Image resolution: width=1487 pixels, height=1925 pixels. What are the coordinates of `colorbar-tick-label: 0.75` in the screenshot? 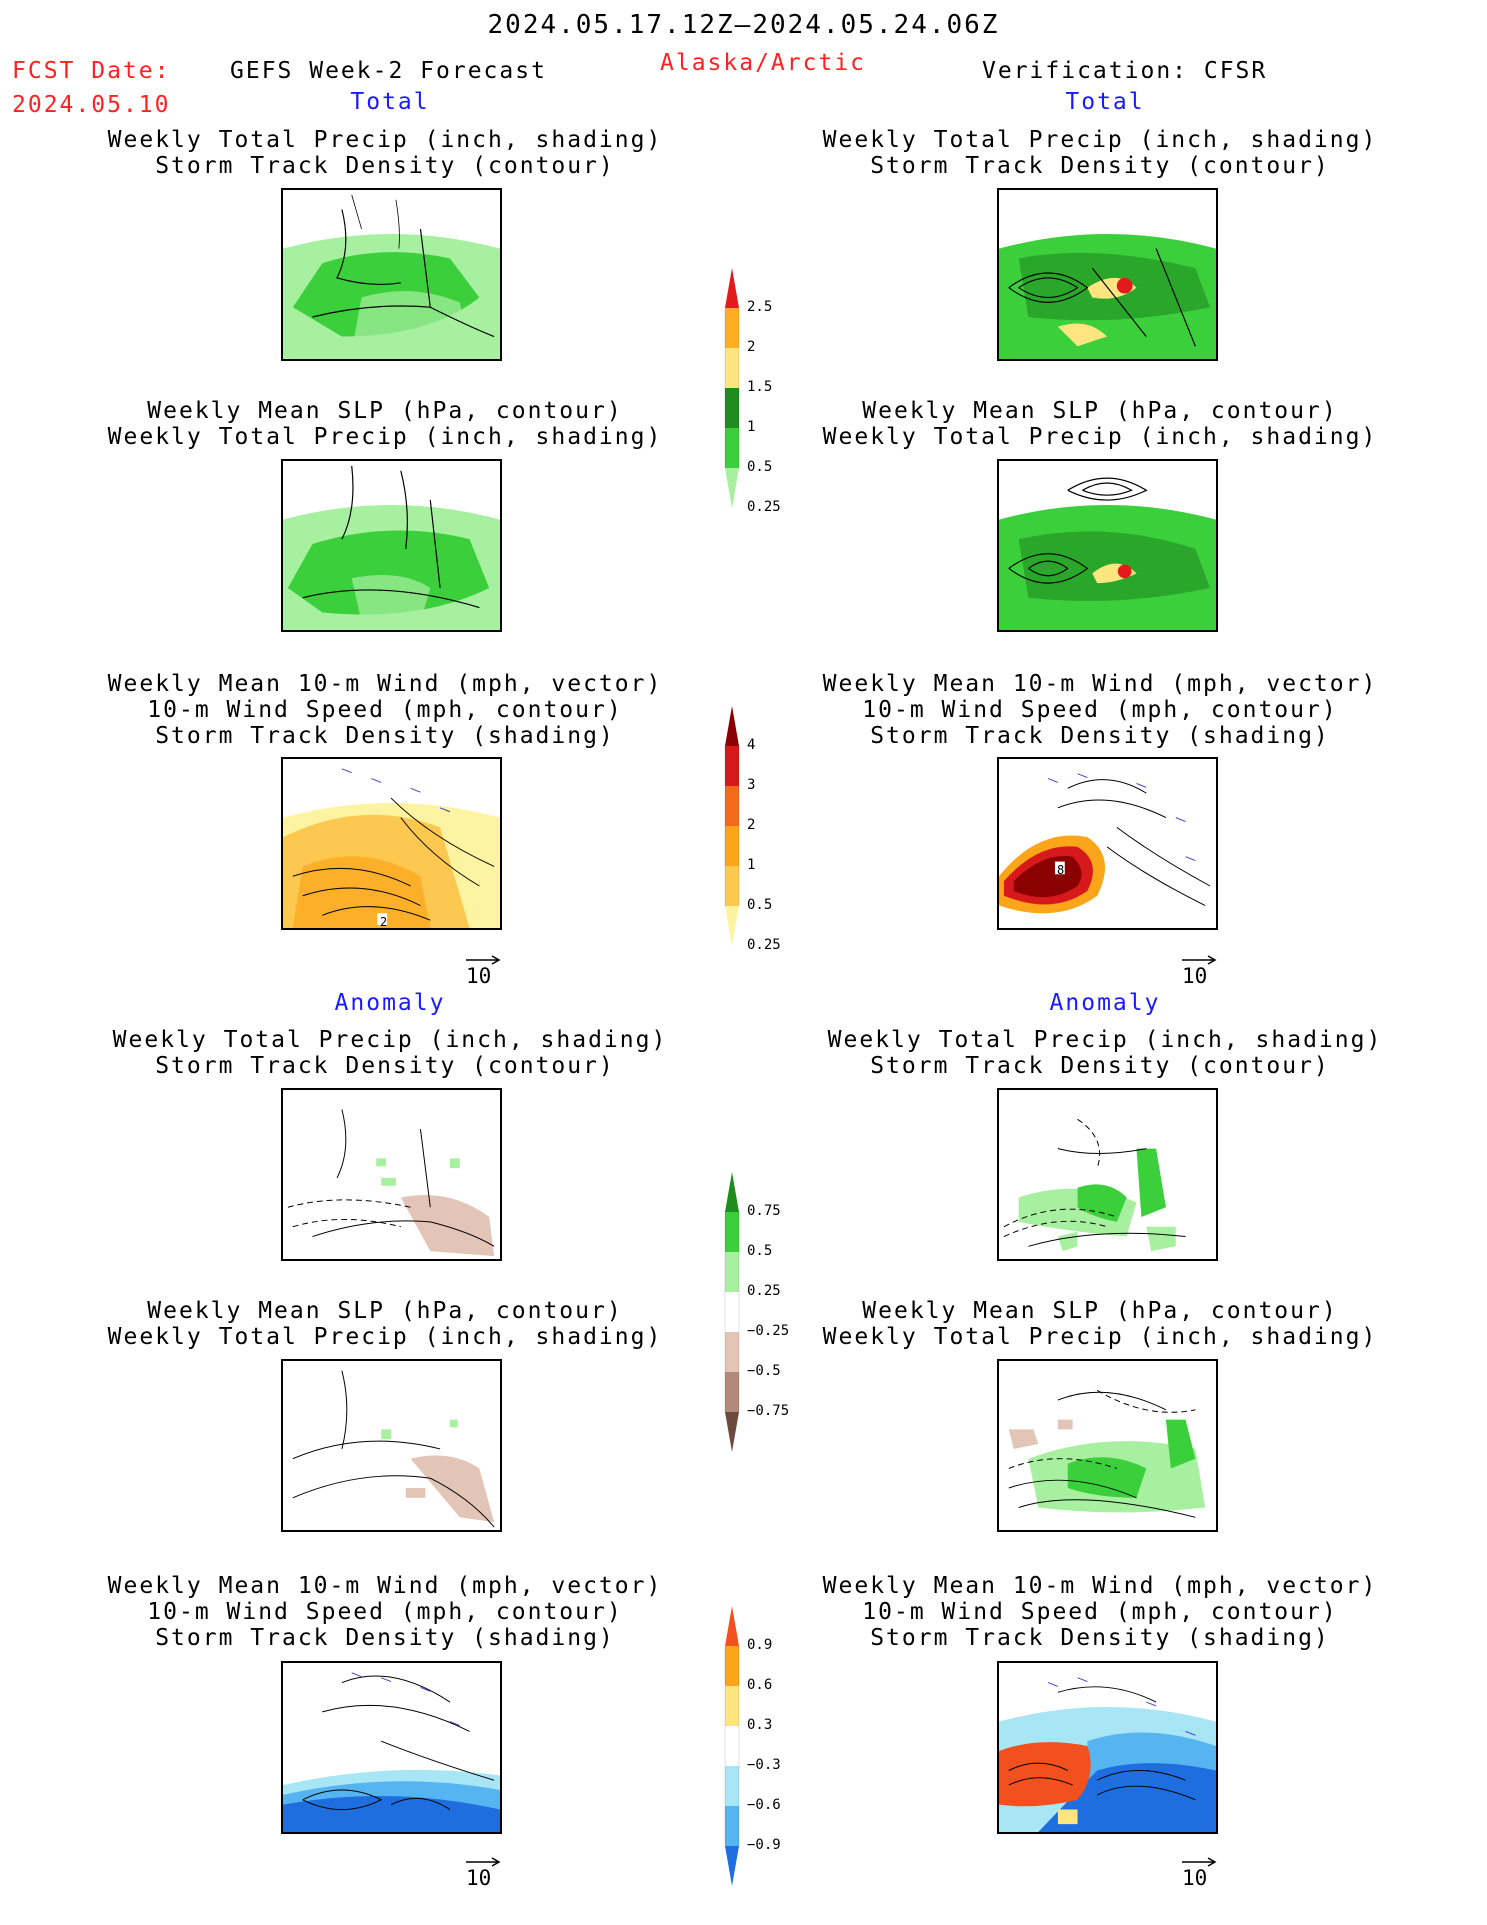 It's located at (764, 1211).